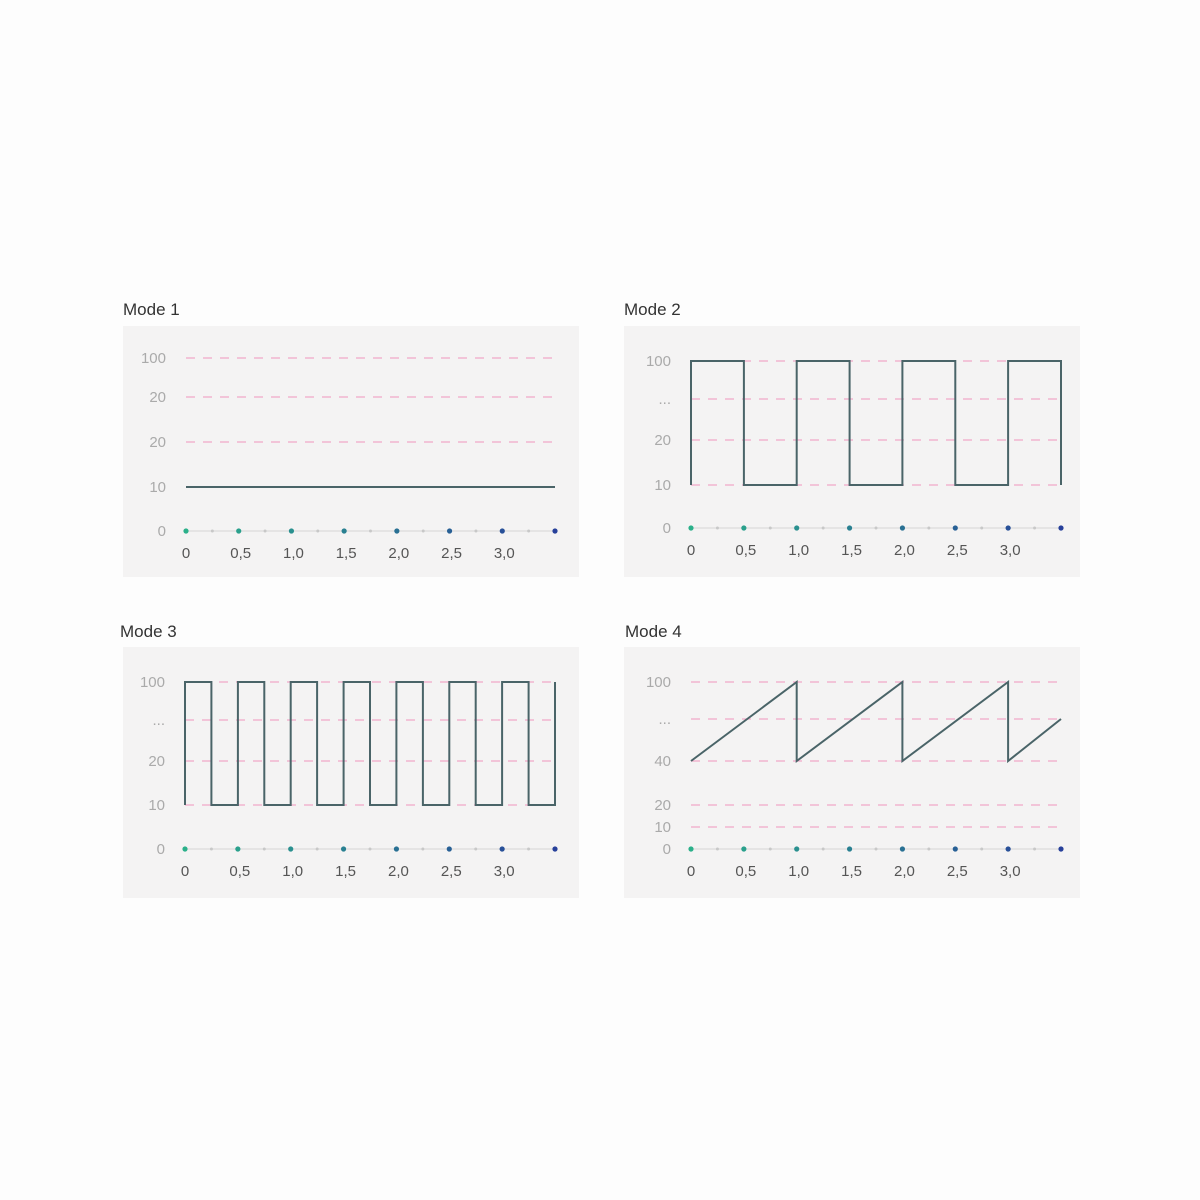  I want to click on chart-title-mode-1: Mode 1, so click(151, 309).